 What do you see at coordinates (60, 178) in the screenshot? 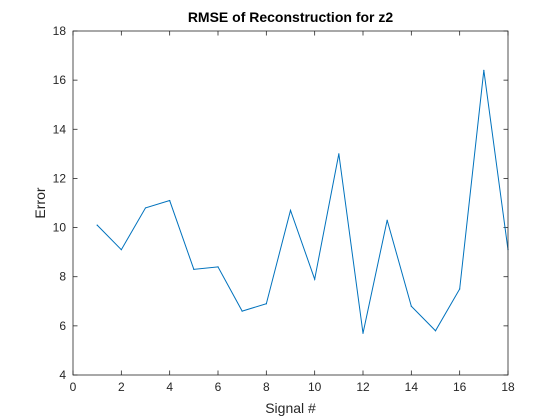
I see `y-tick-label: 12` at bounding box center [60, 178].